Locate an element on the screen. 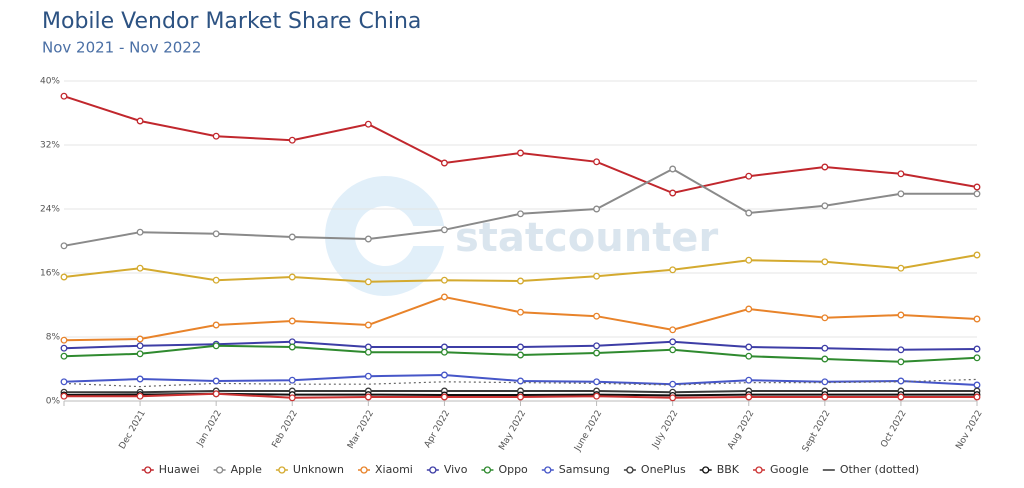 The image size is (1024, 488). legend-item: Oppo is located at coordinates (504, 469).